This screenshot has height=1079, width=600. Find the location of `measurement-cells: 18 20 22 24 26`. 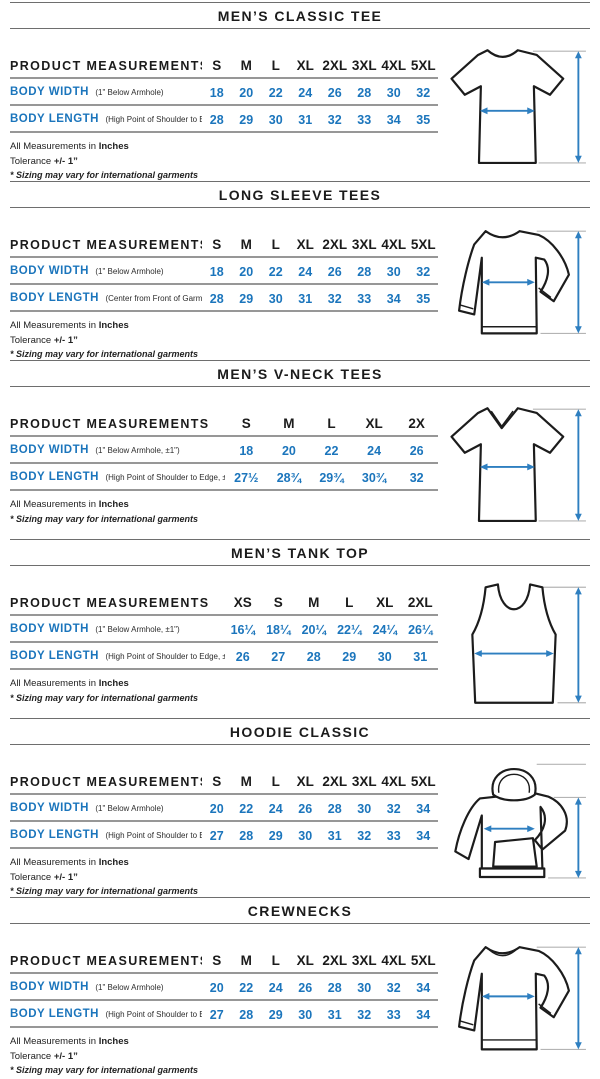

measurement-cells: 18 20 22 24 26 is located at coordinates (331, 451).